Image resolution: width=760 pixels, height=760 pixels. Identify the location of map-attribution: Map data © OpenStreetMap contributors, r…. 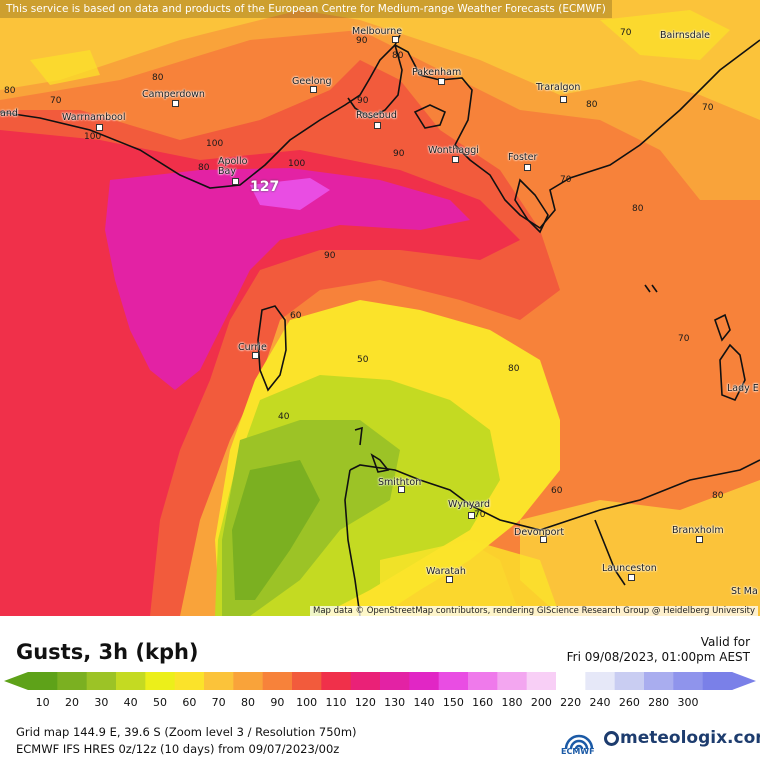
(534, 611).